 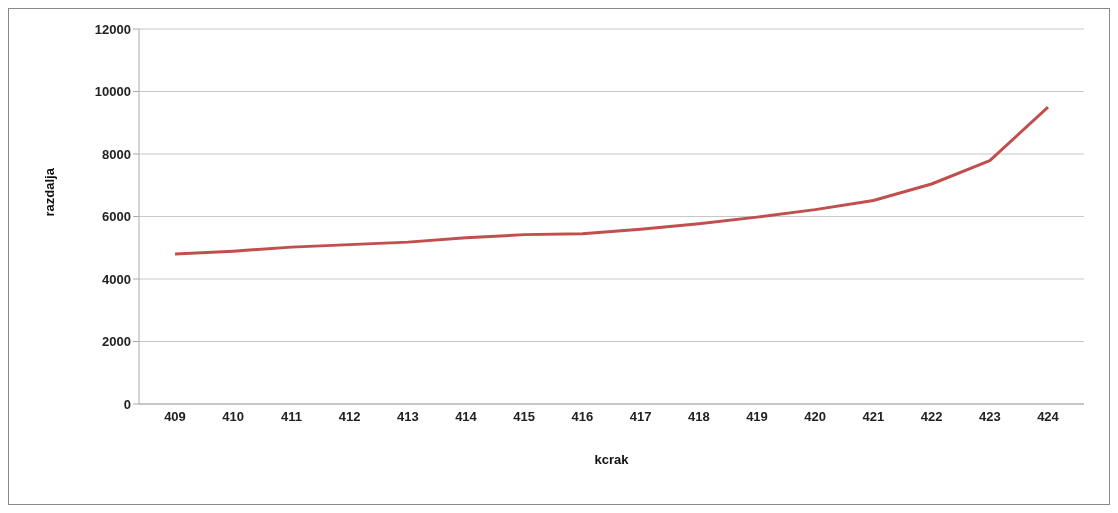 What do you see at coordinates (112, 92) in the screenshot?
I see `y-tick-label: 10000` at bounding box center [112, 92].